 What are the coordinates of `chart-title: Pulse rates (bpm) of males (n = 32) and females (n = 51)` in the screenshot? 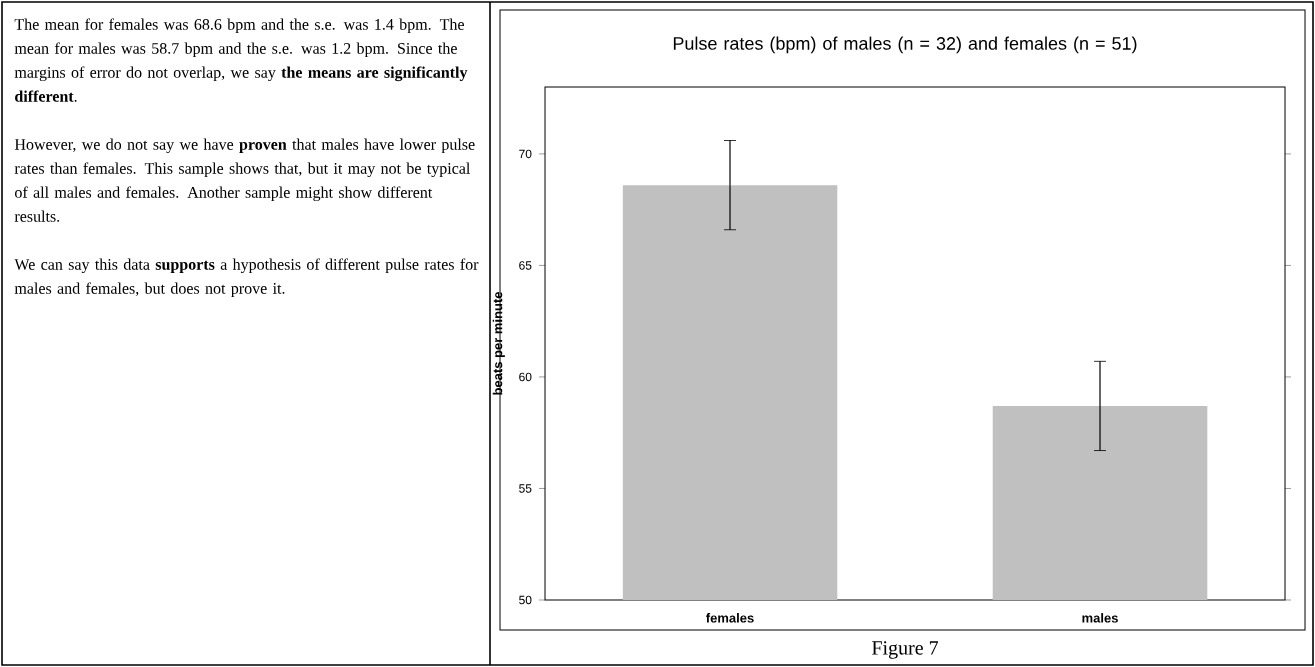 It's located at (905, 45).